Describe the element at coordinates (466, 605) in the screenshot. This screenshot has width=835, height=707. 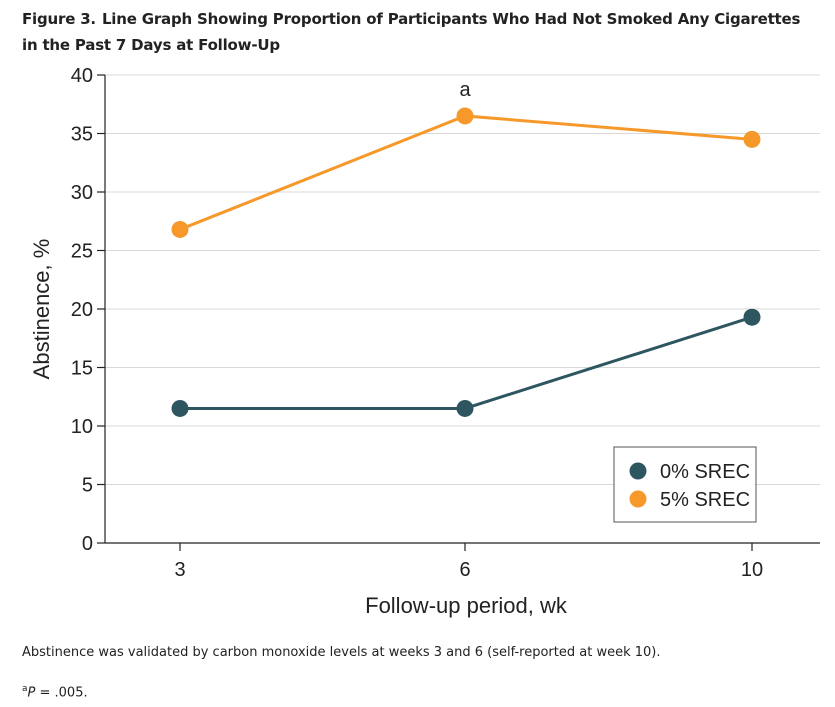
I see `x-axis-title: Follow-up period, wk` at that location.